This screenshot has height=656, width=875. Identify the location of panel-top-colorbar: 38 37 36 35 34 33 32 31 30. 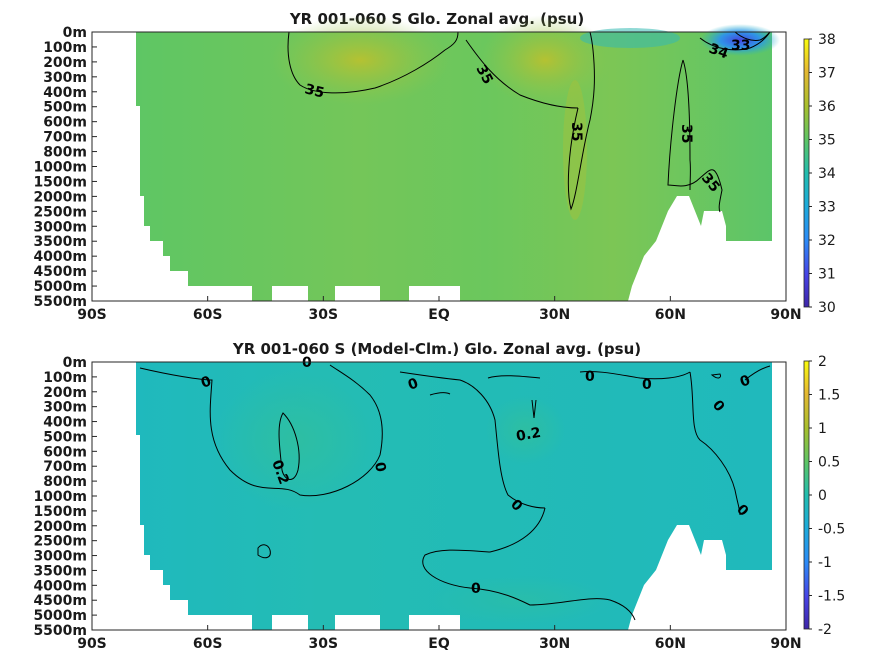
(819, 174).